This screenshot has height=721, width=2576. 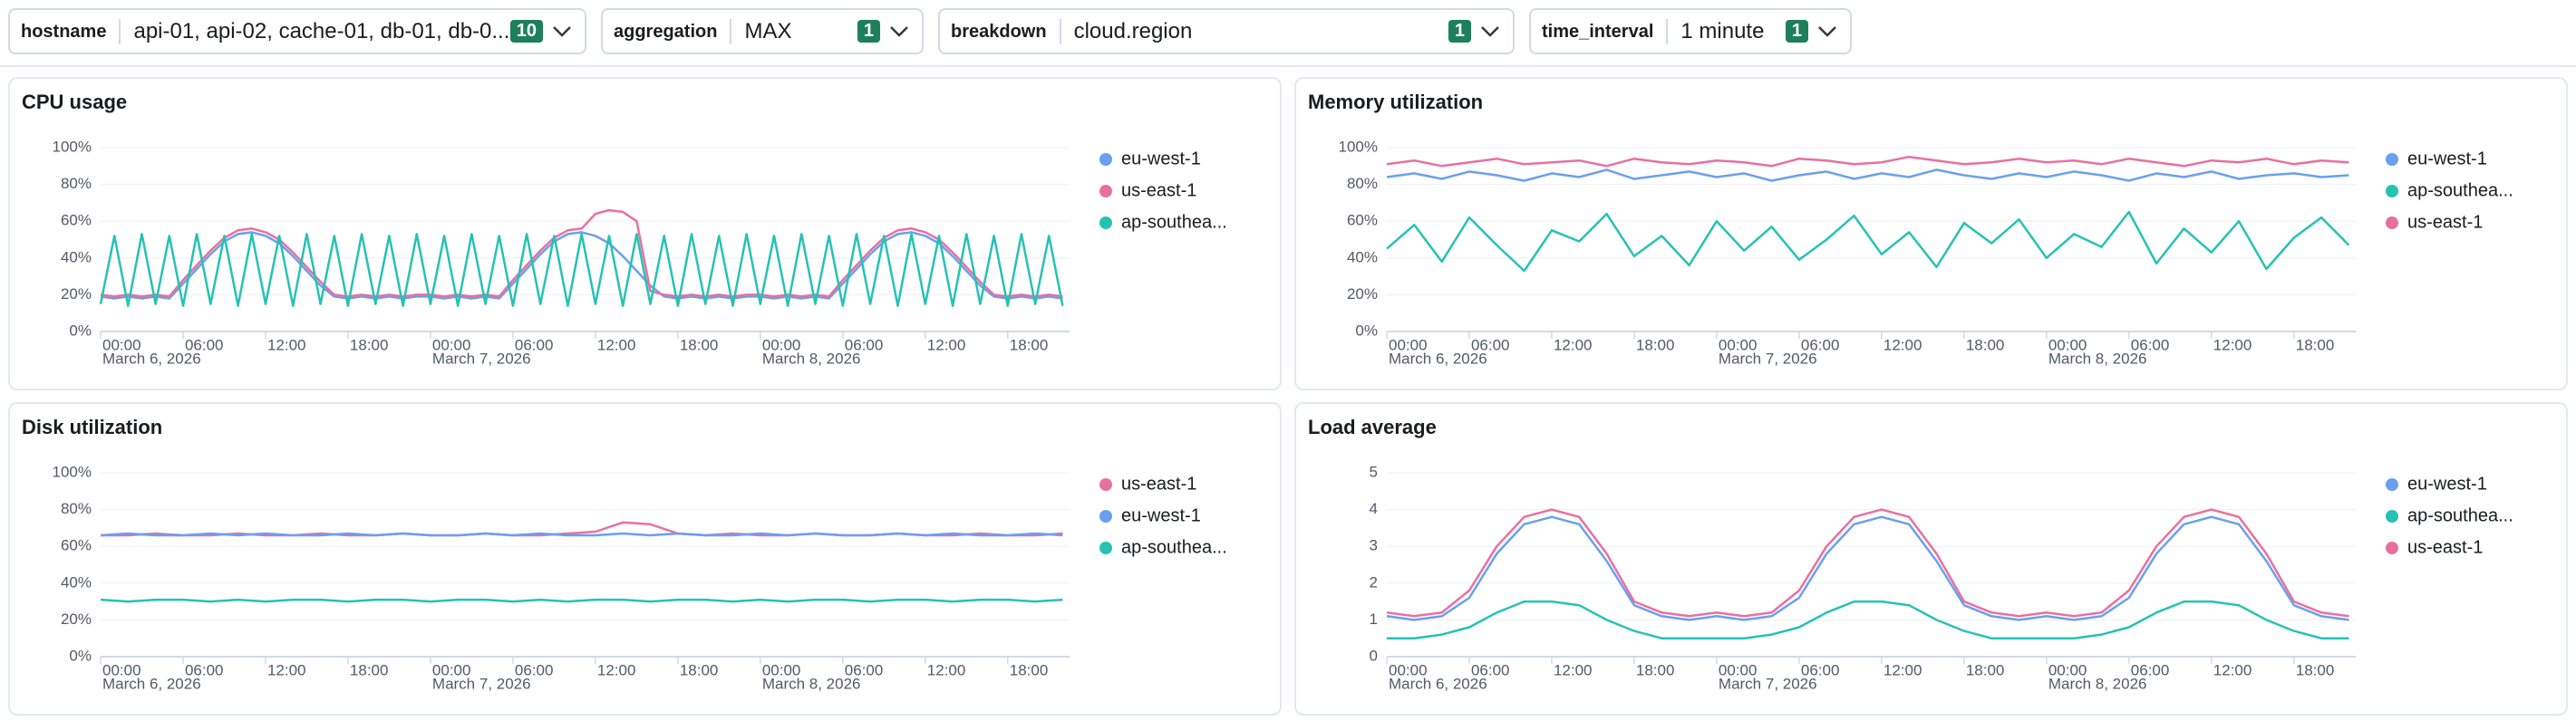 I want to click on y-tick-label: 100%, so click(x=72, y=146).